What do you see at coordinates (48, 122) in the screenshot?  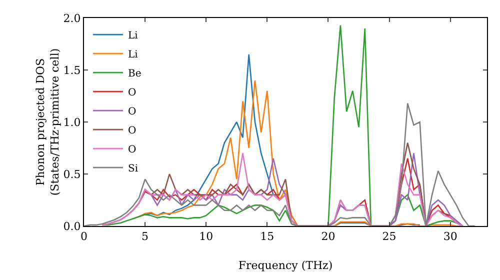 I see `y-axis-title: Phonon projected DOS (States/THz·primitive cell)` at bounding box center [48, 122].